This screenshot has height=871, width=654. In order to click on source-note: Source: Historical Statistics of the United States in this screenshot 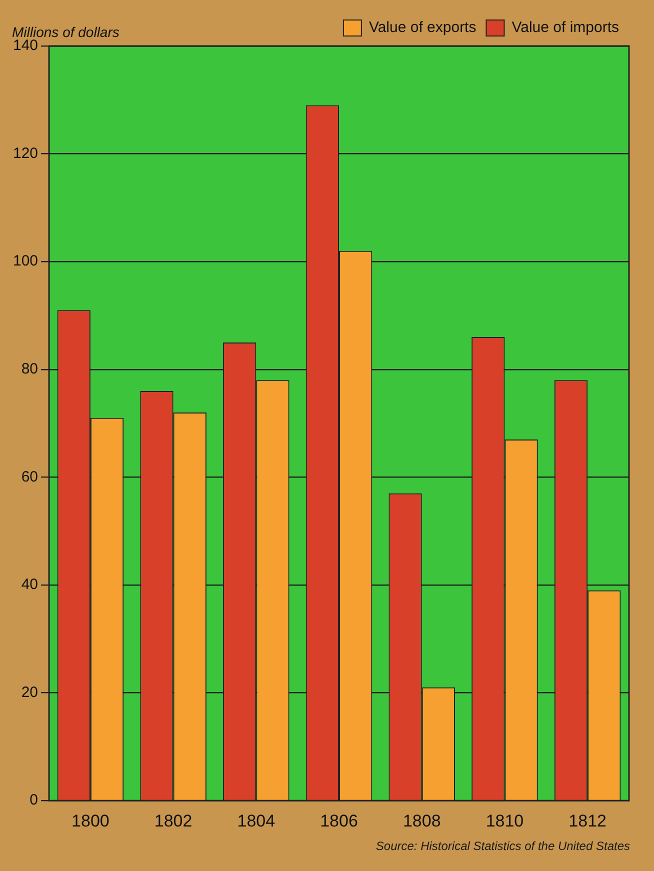, I will do `click(502, 846)`.